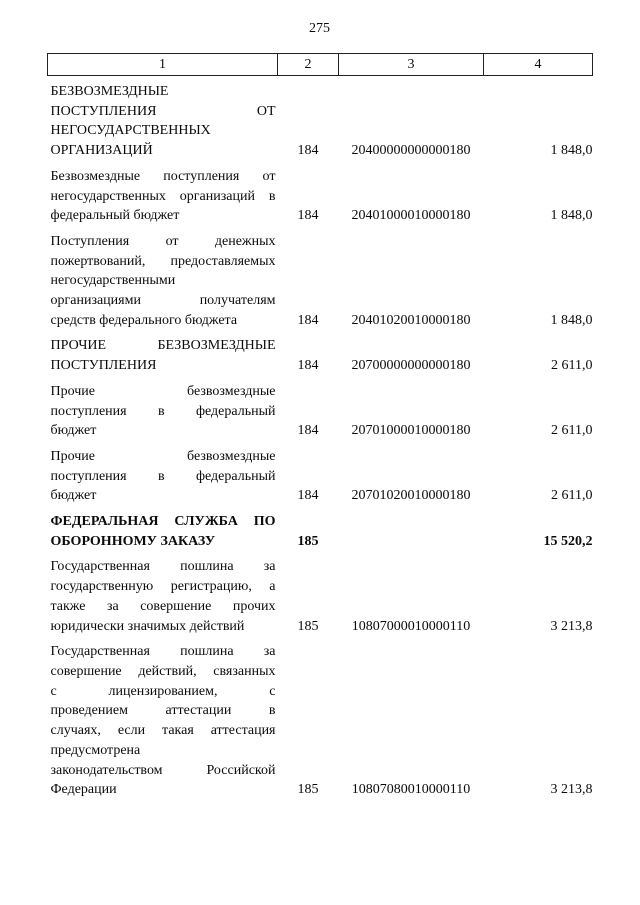  I want to click on row-budget-code: 20400000000000180, so click(411, 151).